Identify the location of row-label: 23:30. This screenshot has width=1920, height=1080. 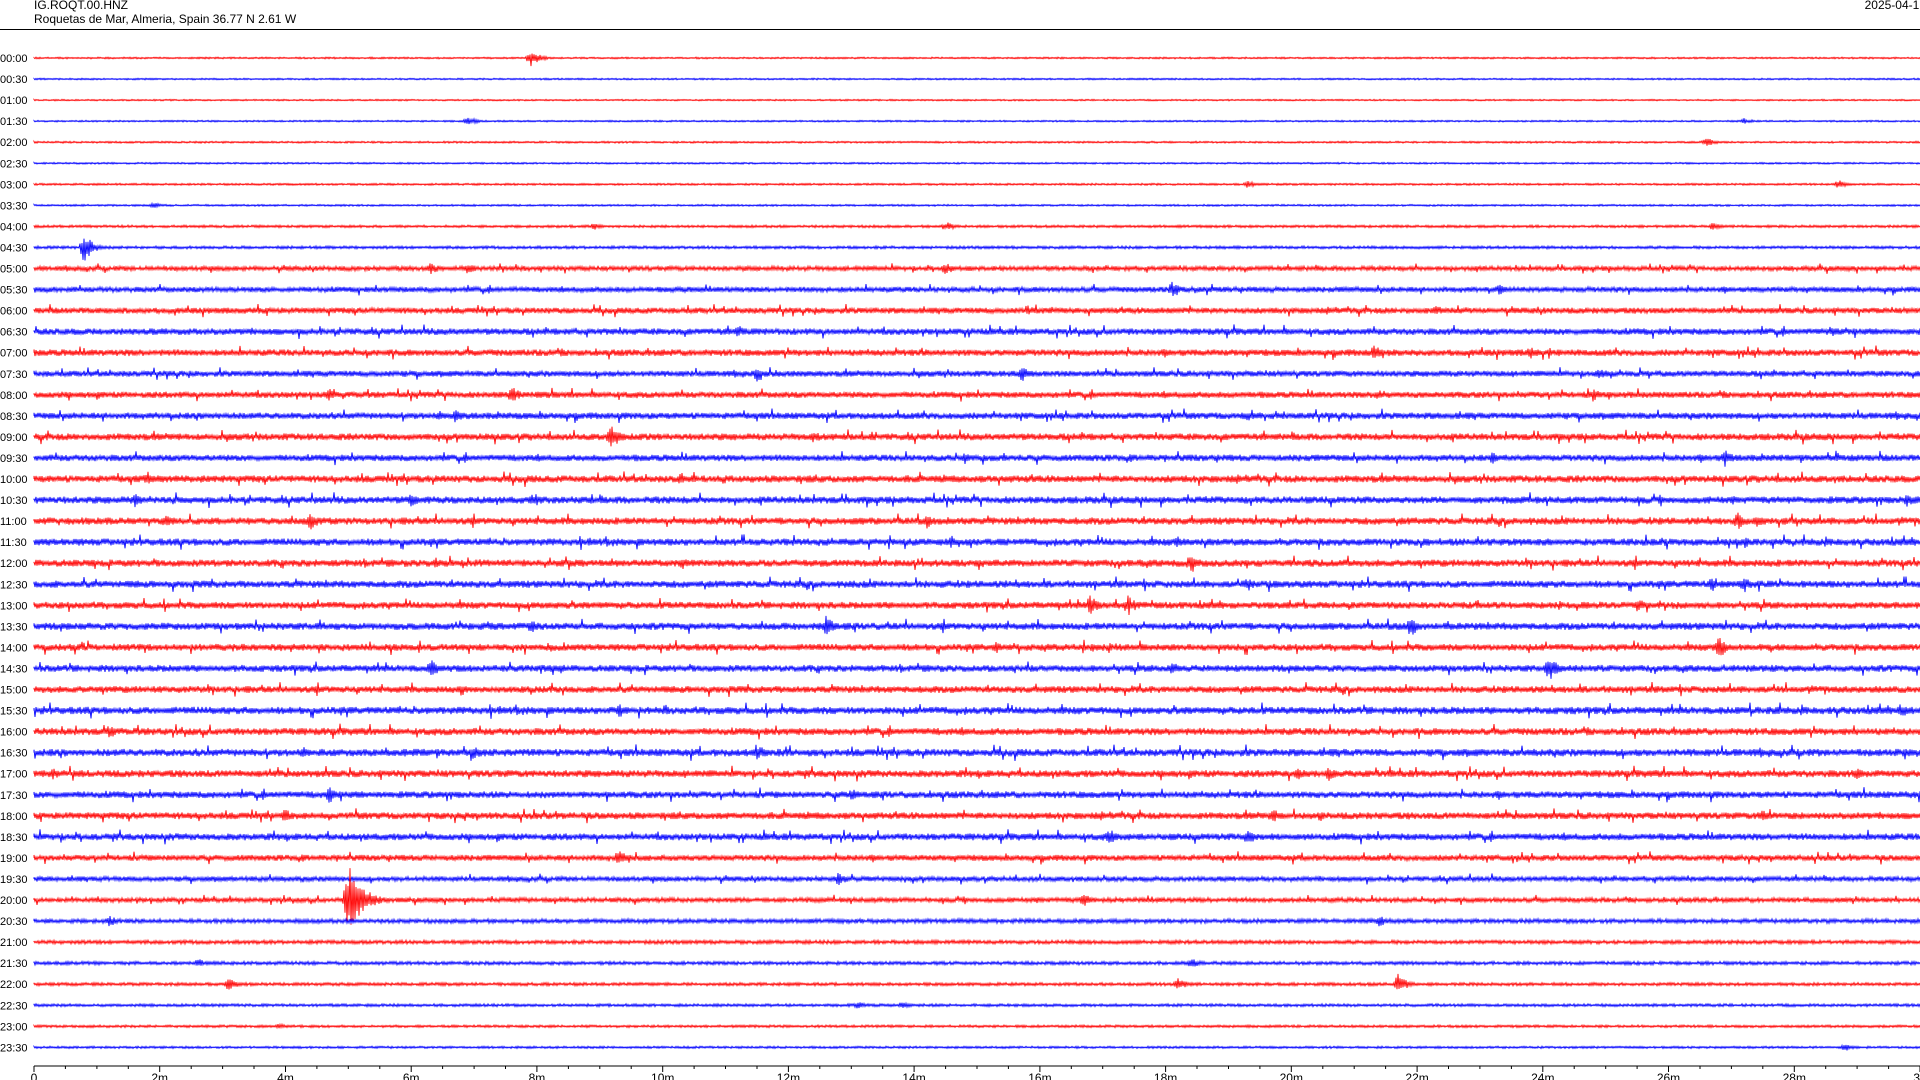
(14, 1048).